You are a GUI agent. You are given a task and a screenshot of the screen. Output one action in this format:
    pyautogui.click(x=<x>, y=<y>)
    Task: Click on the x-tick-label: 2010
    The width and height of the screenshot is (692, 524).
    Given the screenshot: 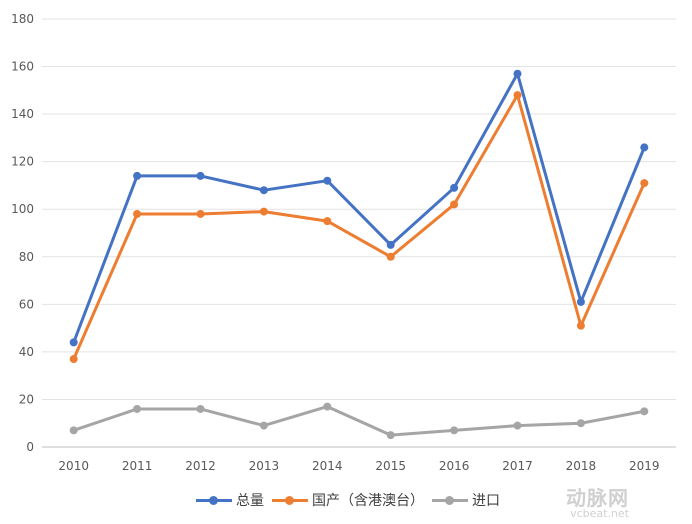 What is the action you would take?
    pyautogui.click(x=73, y=466)
    